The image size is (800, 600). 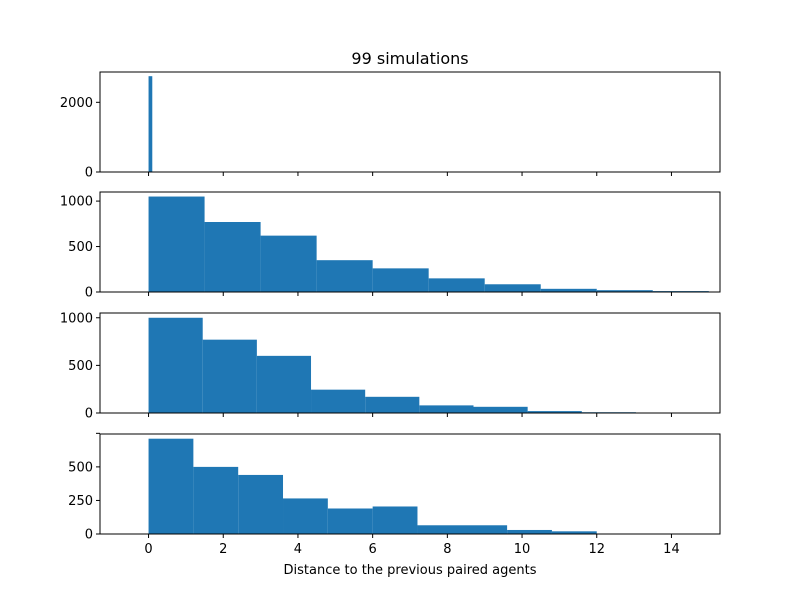 What do you see at coordinates (596, 549) in the screenshot?
I see `subplot-4-xtick-label-7: 12` at bounding box center [596, 549].